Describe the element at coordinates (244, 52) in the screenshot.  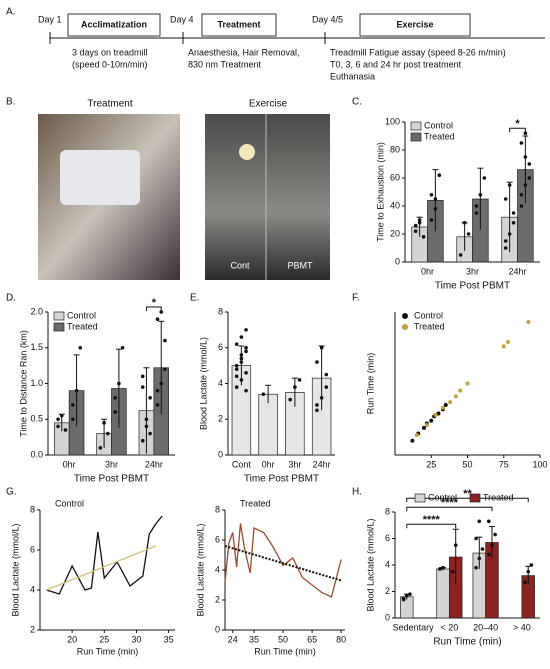
I see `note: Anaesthesia, Hair Removal,` at that location.